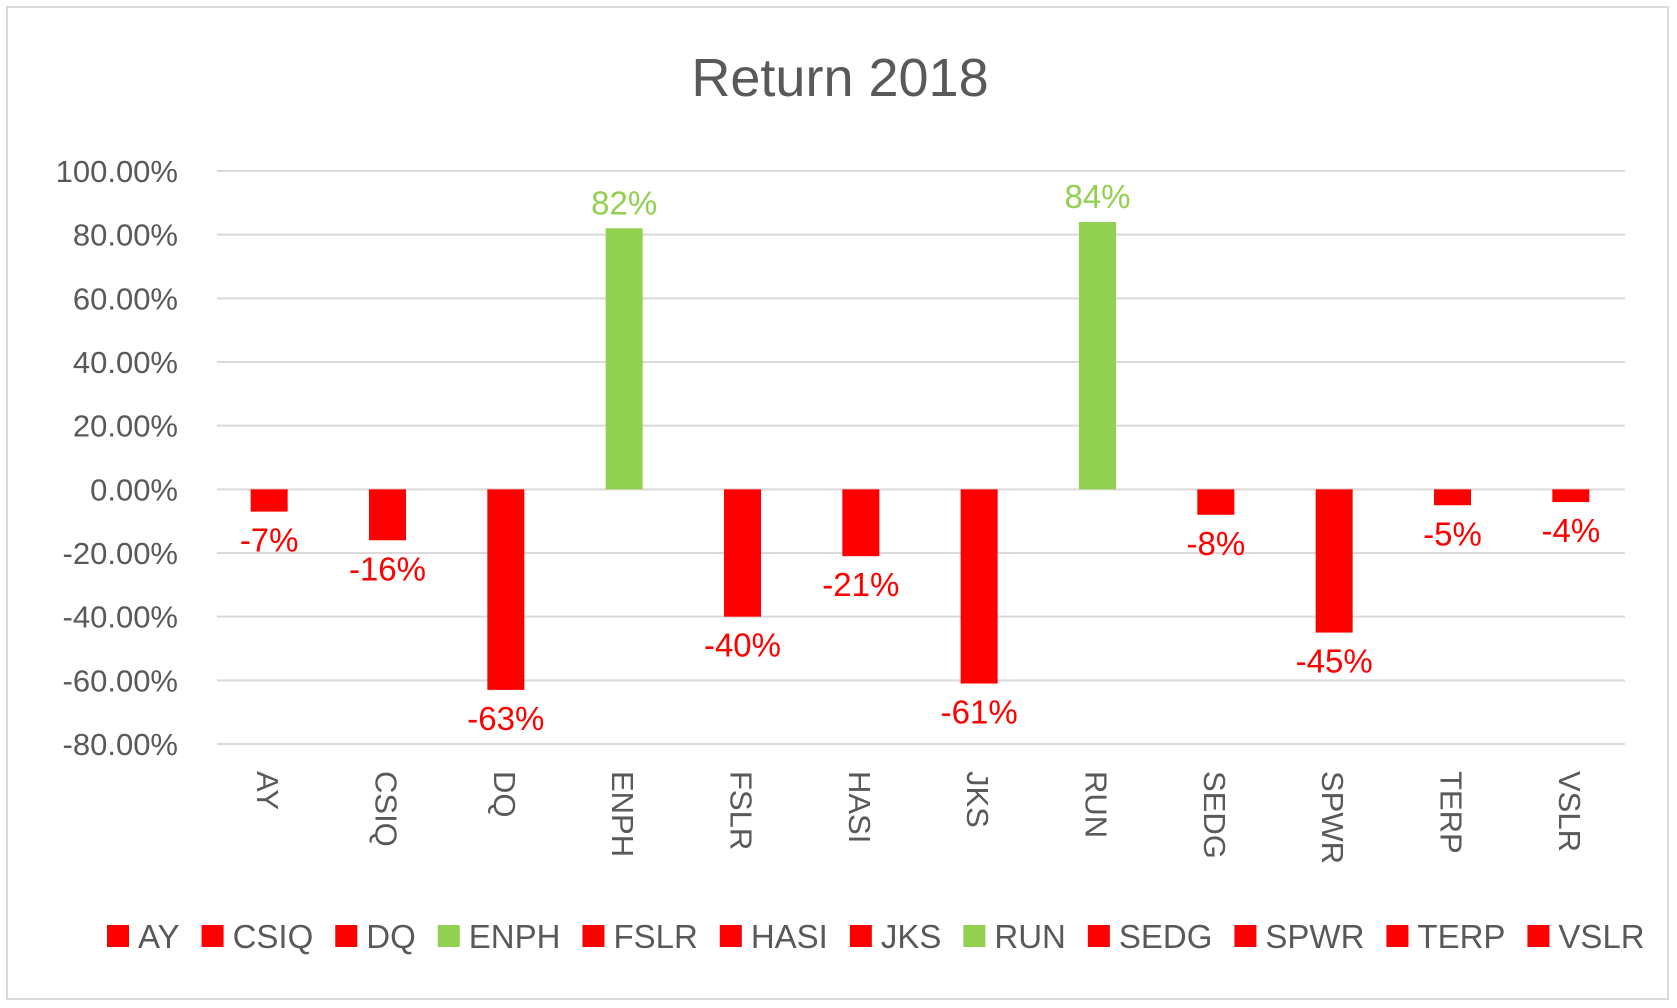 The image size is (1677, 1008). I want to click on bar-terp, so click(1452, 497).